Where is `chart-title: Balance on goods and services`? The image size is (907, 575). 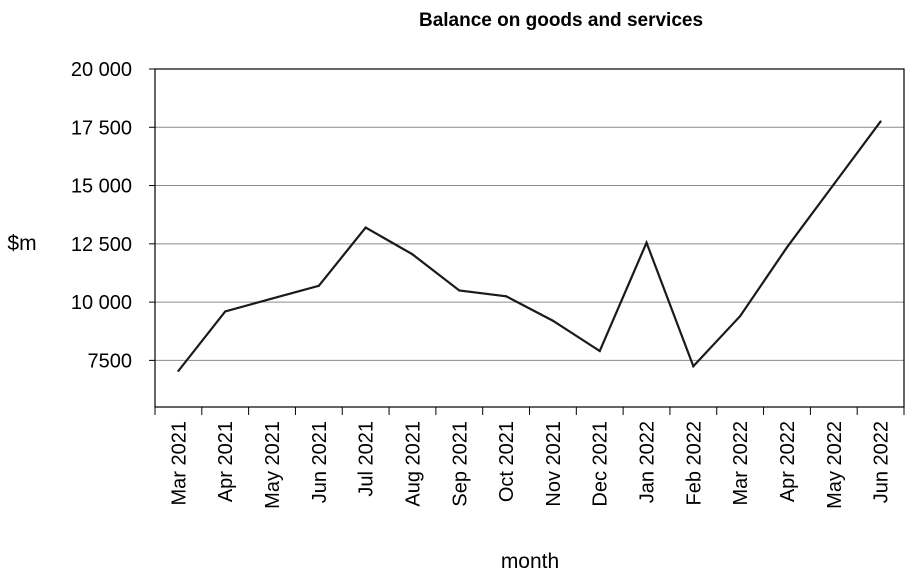
chart-title: Balance on goods and services is located at coordinates (561, 20).